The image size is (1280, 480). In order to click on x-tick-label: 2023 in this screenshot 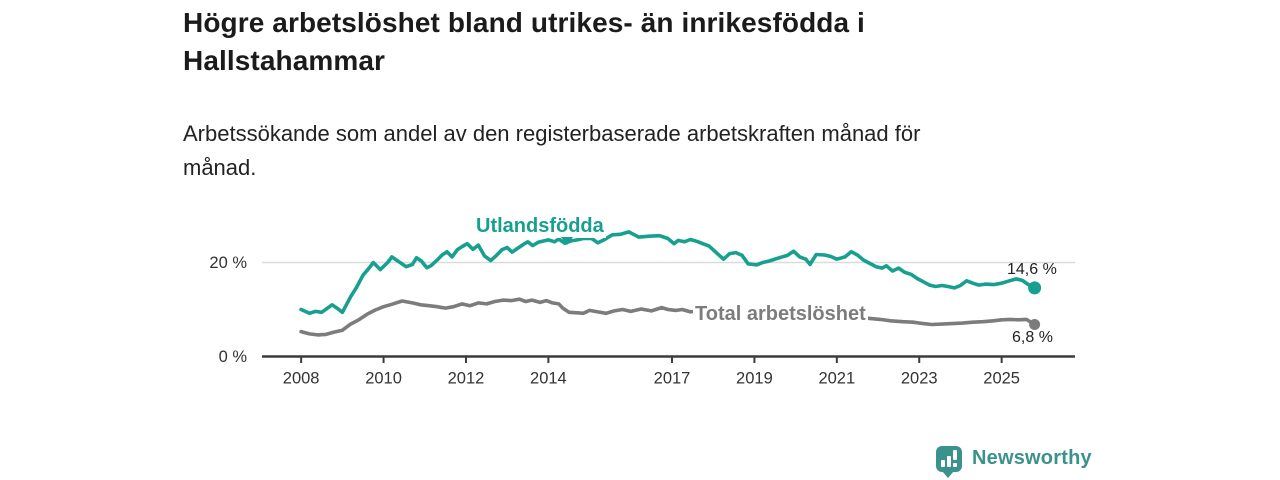, I will do `click(919, 379)`.